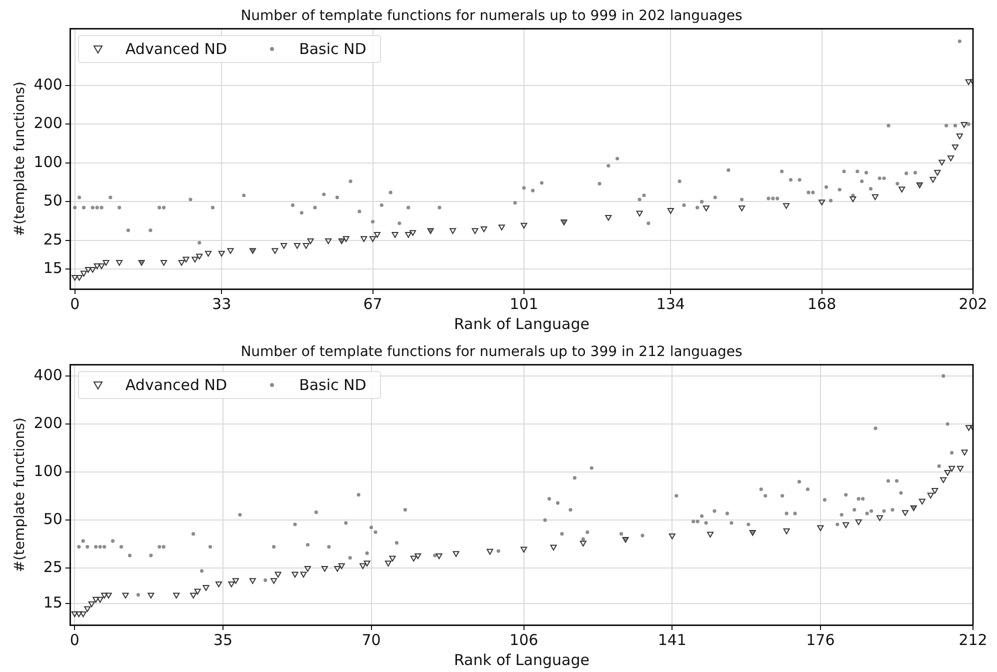 Image resolution: width=997 pixels, height=672 pixels. Describe the element at coordinates (222, 303) in the screenshot. I see `x-tick-label: 33` at that location.